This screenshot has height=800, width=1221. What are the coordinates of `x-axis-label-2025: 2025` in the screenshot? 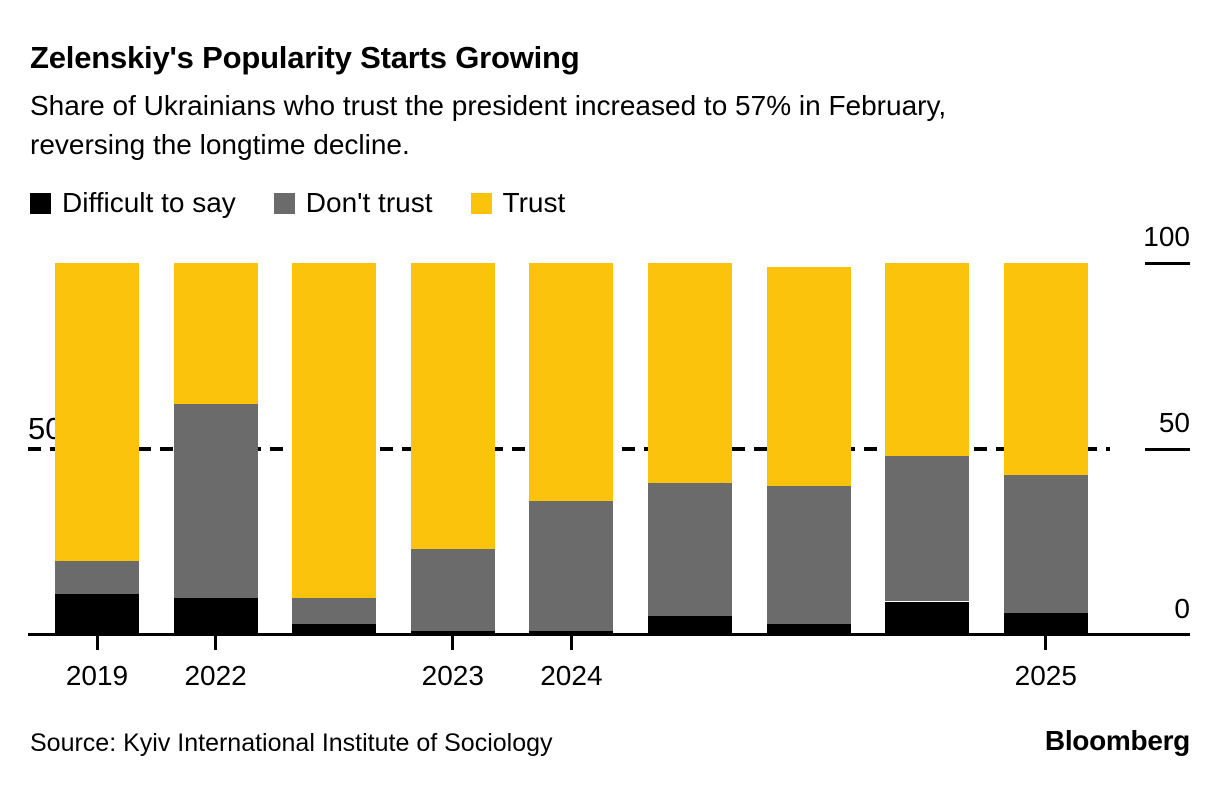 It's located at (1045, 675).